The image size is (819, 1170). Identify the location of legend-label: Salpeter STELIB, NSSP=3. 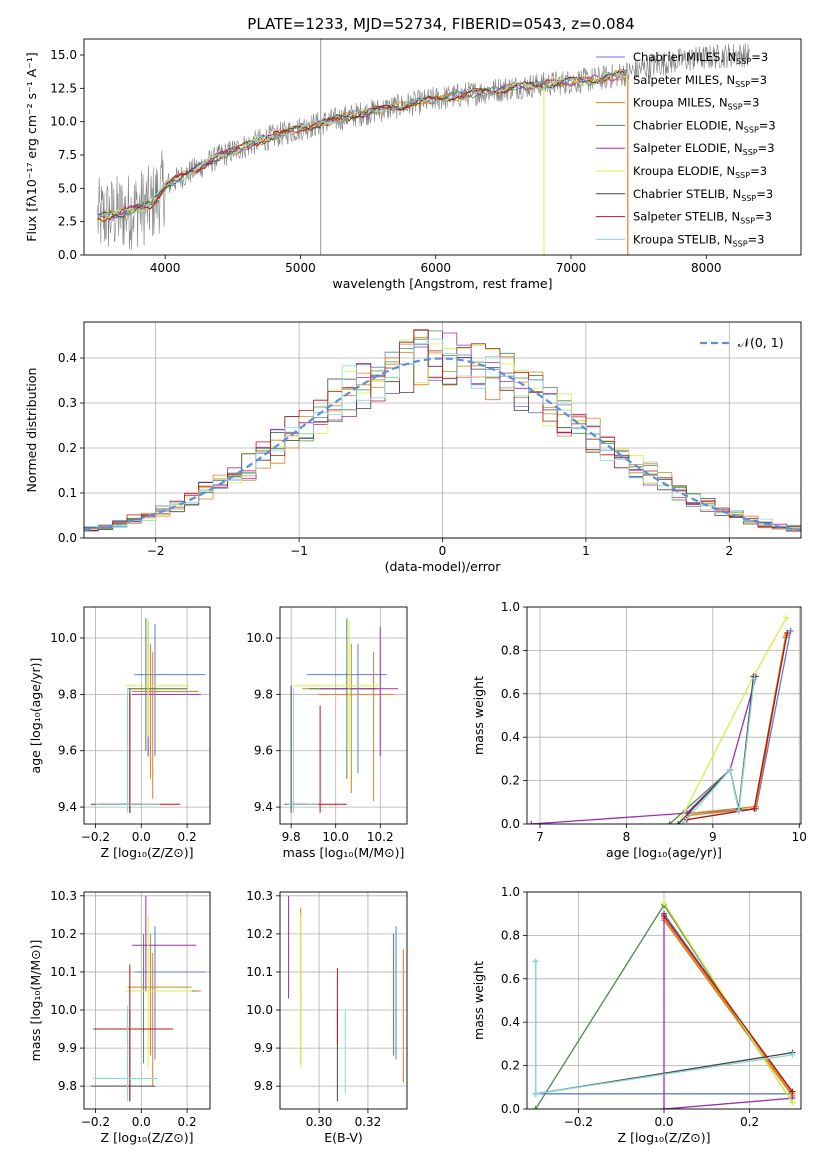
(702, 218).